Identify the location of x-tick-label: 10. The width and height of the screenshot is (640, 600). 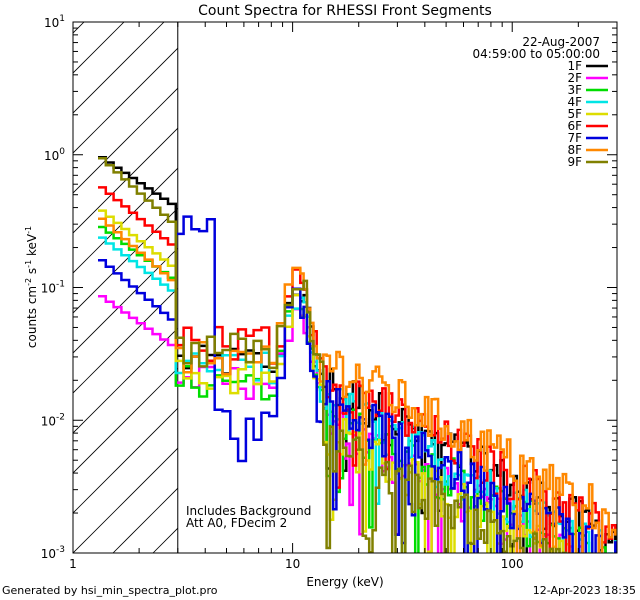
(292, 564).